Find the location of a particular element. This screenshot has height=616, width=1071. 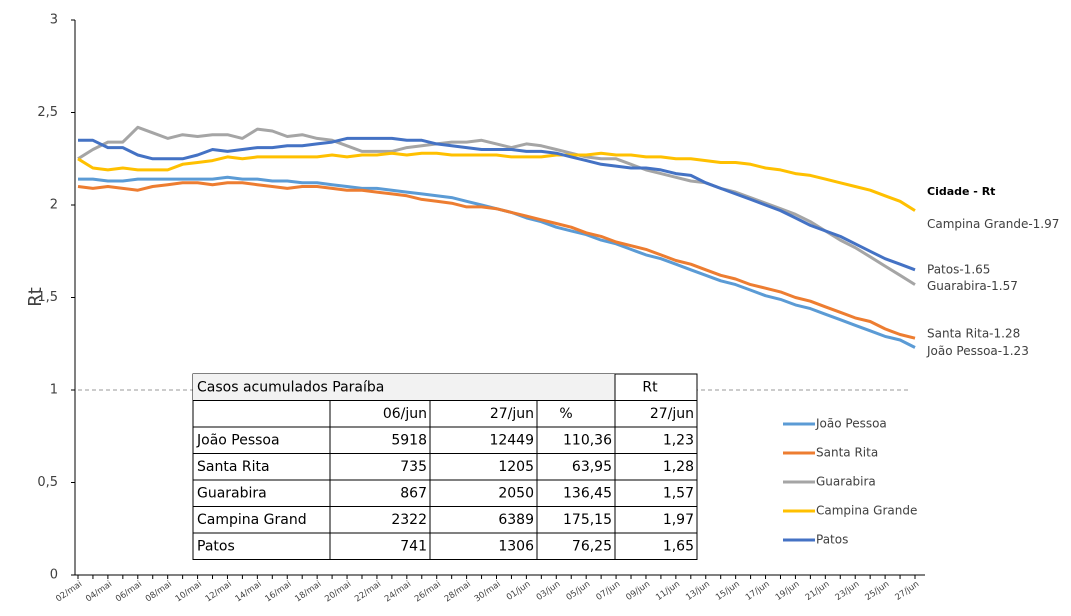

legend-label: Guarabira is located at coordinates (846, 482).